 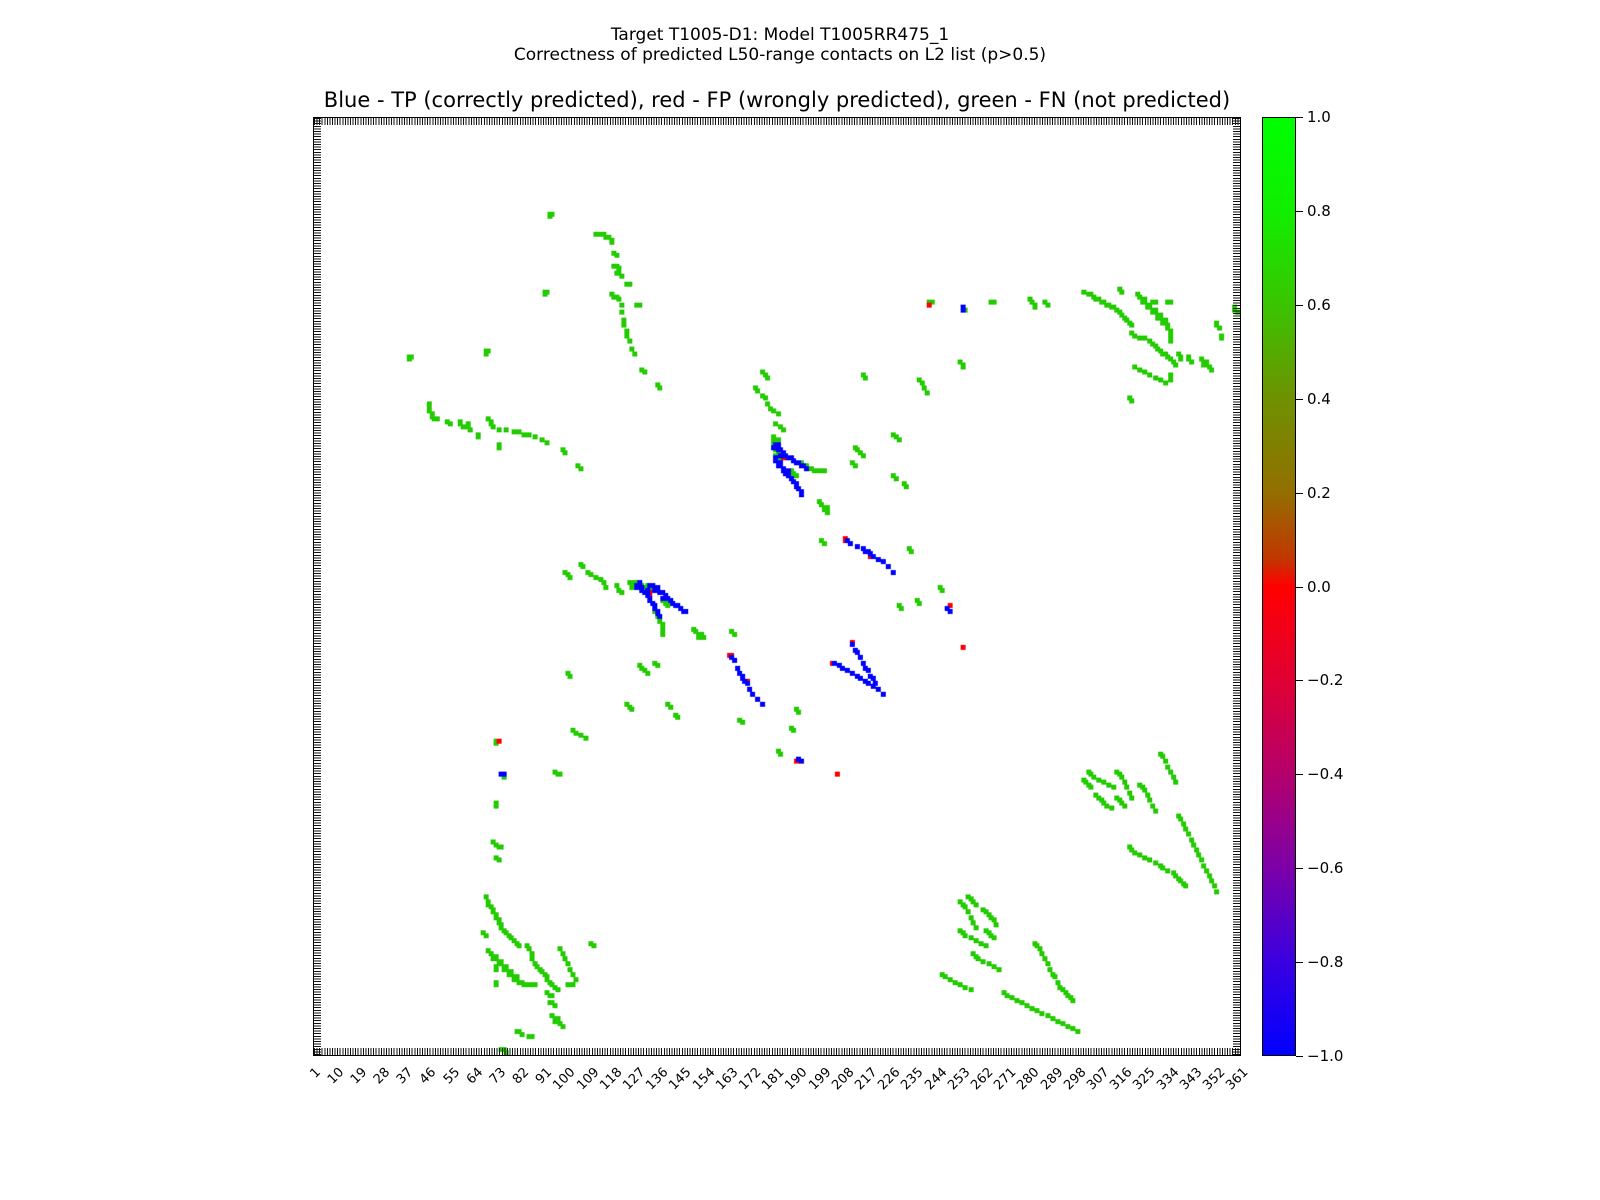 What do you see at coordinates (680, 1079) in the screenshot?
I see `x-tick-label: 145` at bounding box center [680, 1079].